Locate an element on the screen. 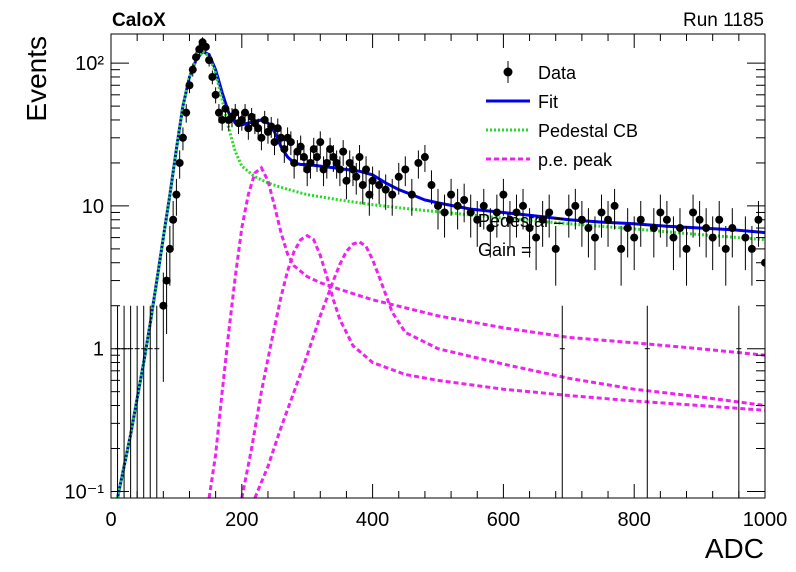  legend-label: p.e. peak is located at coordinates (575, 160).